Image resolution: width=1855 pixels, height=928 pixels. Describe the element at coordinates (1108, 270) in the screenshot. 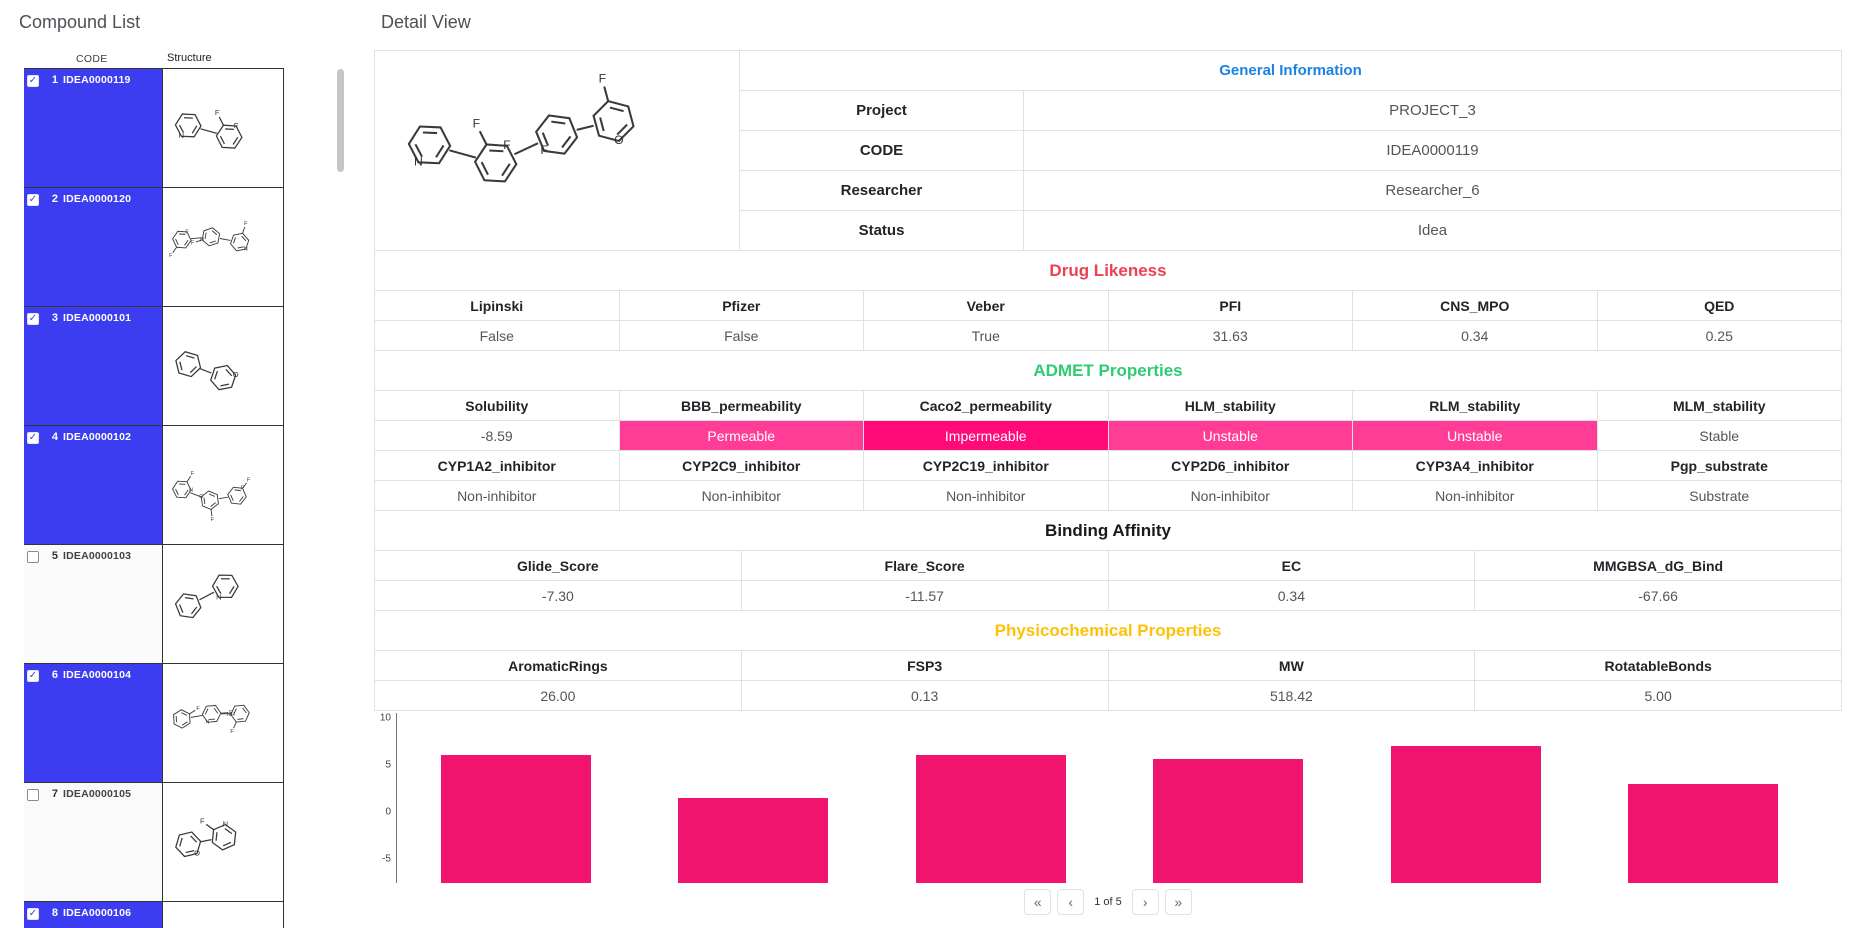

I see `section-heading: Drug Likeness` at that location.